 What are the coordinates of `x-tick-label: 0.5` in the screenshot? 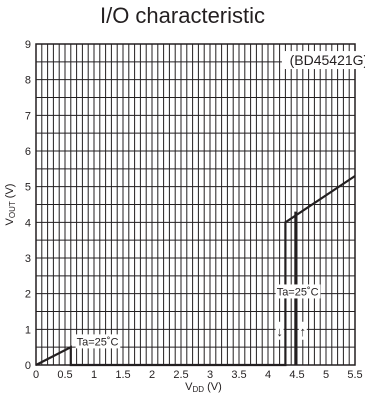 It's located at (64, 375).